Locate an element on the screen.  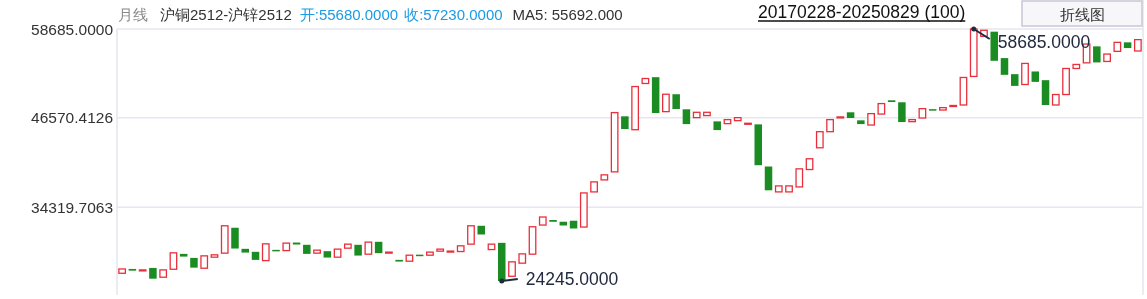
text: 收:57230.0000 is located at coordinates (453, 14).